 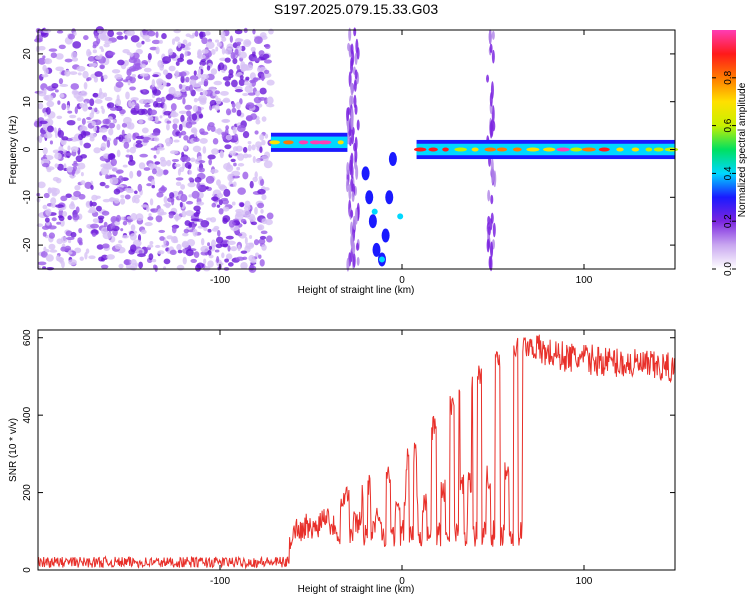 I want to click on figure-title: S197.2025.079.15.33.G03, so click(x=356, y=9).